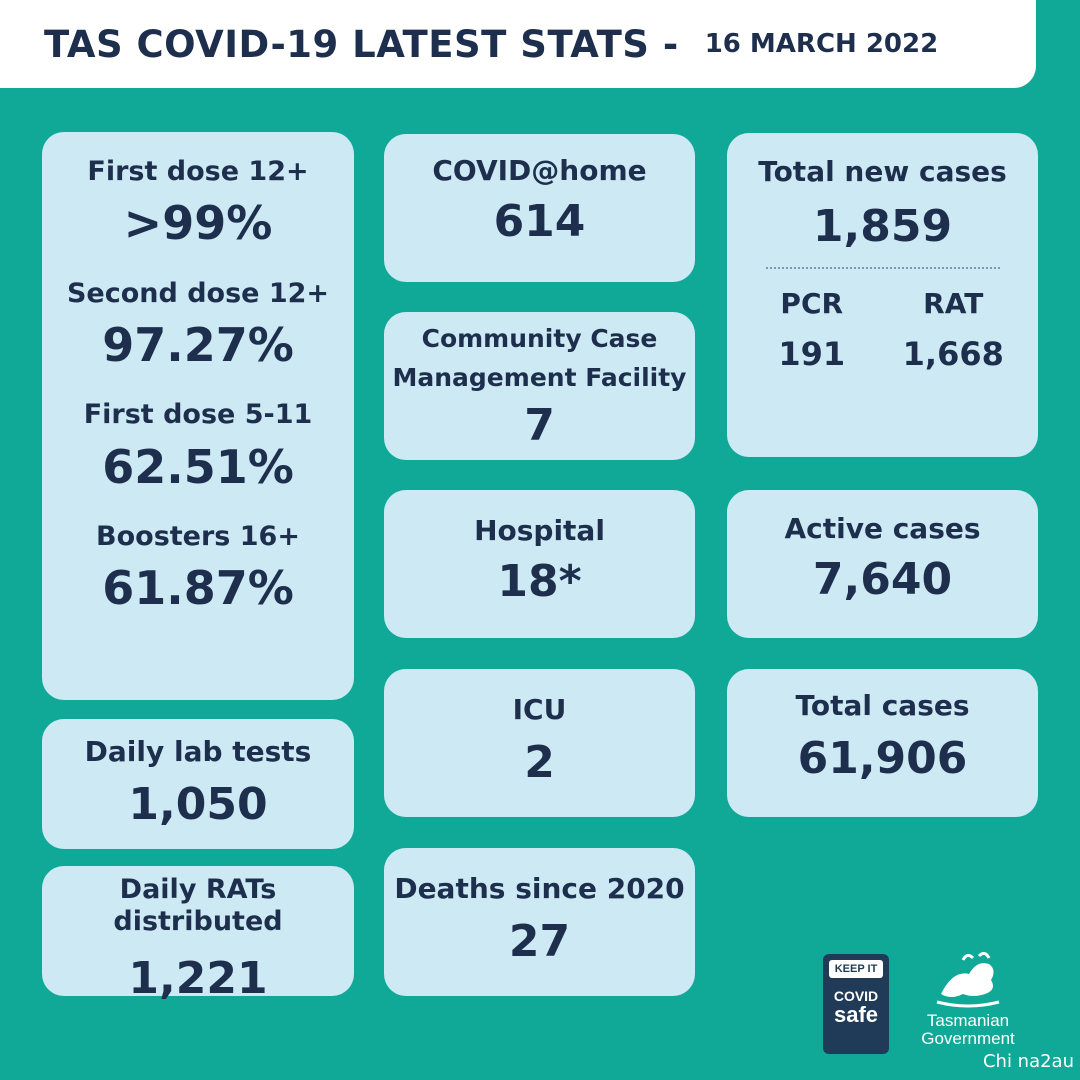  I want to click on first-dose-5-11-value: 62.51%, so click(198, 466).